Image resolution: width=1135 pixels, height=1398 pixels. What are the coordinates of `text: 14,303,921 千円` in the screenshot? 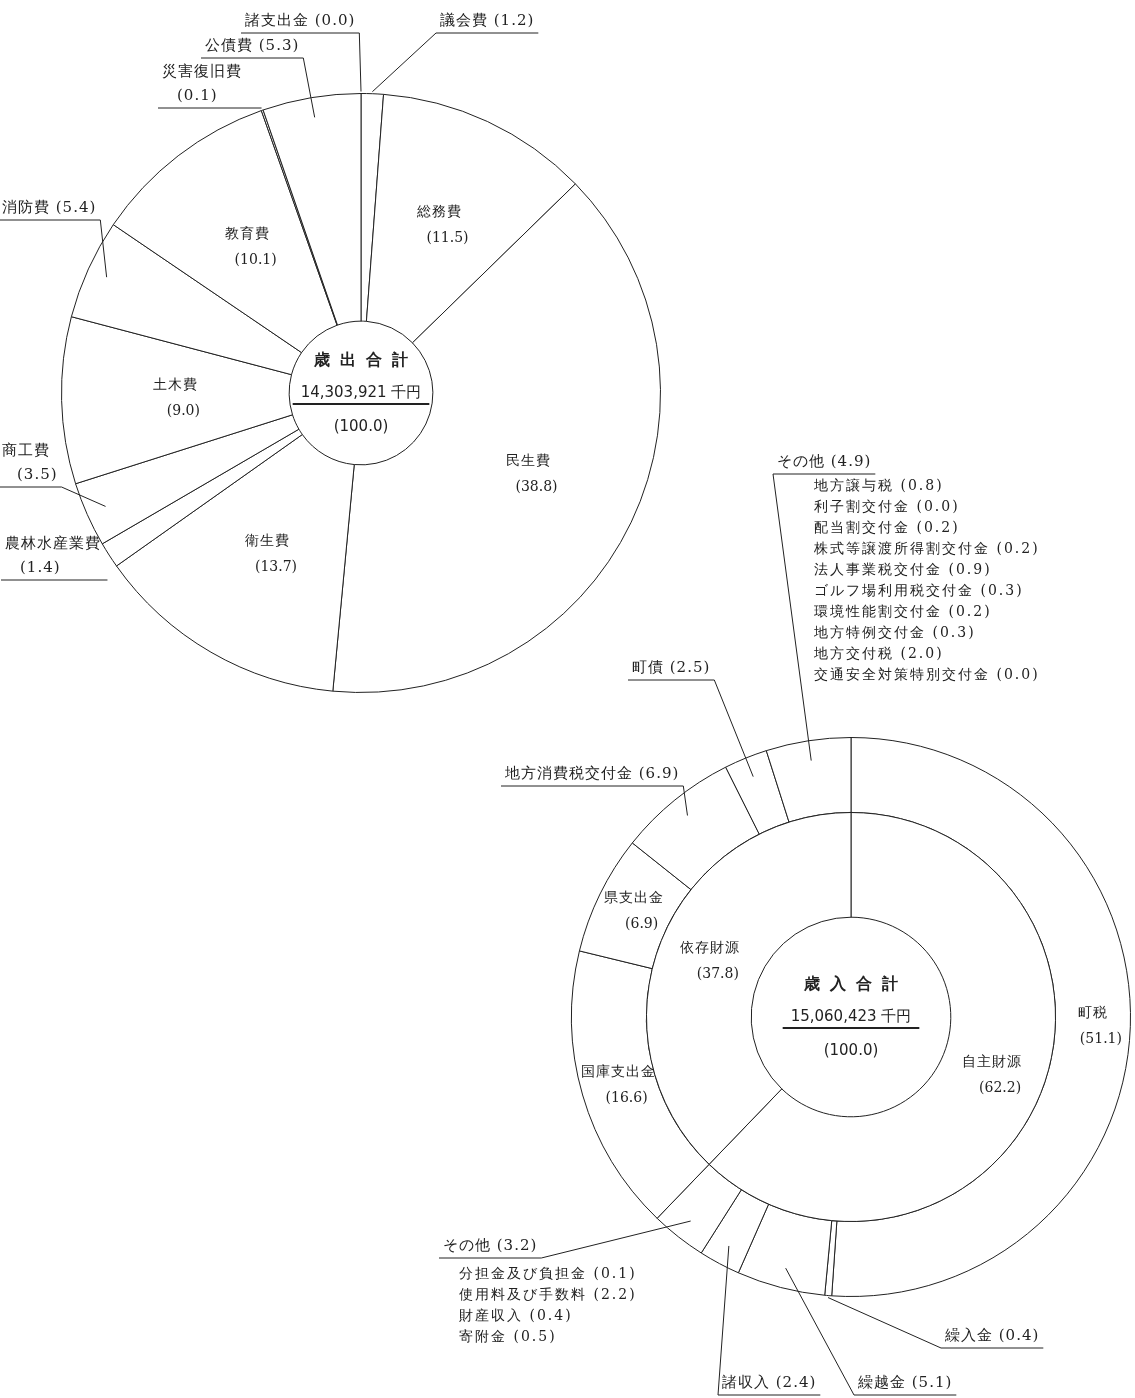 It's located at (361, 391).